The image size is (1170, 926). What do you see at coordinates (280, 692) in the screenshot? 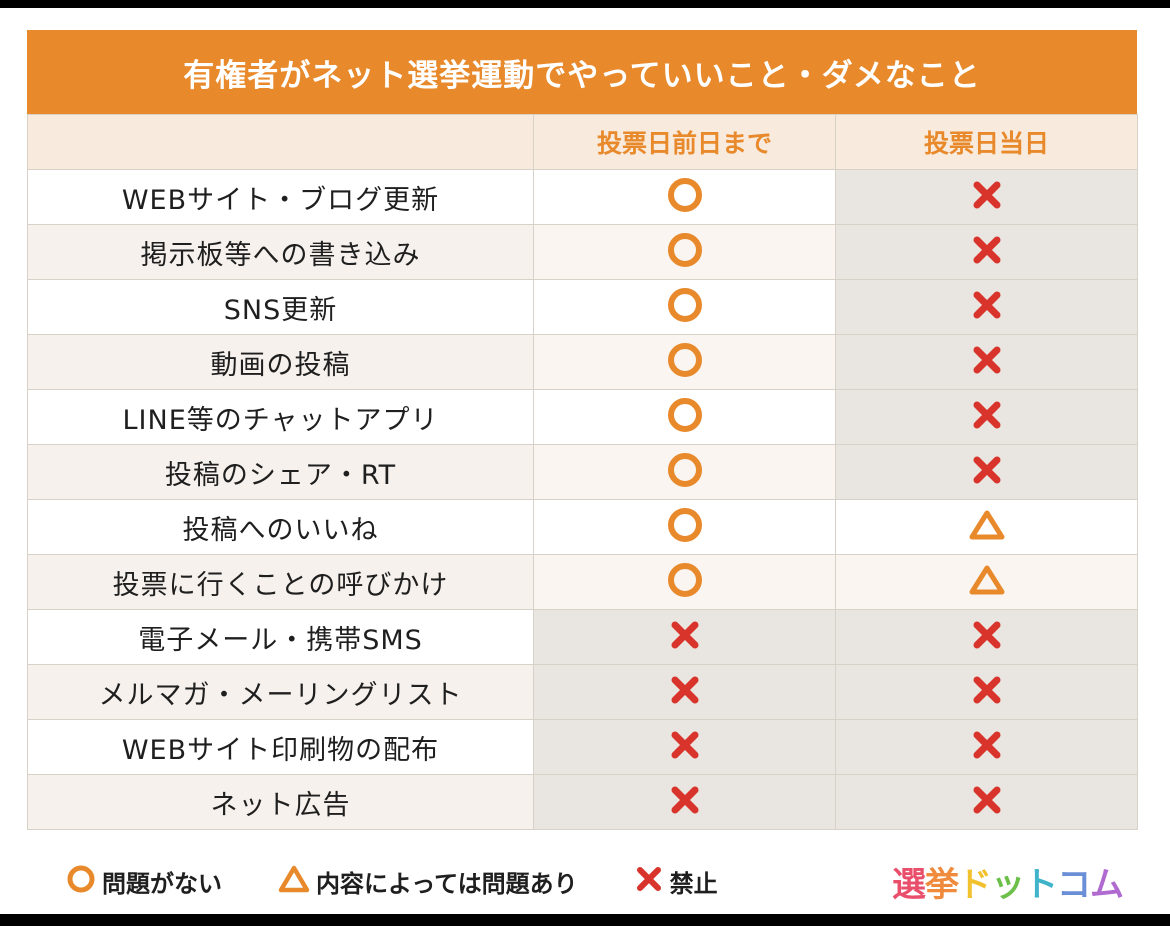
I see `row-label: メルマガ・メーリングリスト` at bounding box center [280, 692].